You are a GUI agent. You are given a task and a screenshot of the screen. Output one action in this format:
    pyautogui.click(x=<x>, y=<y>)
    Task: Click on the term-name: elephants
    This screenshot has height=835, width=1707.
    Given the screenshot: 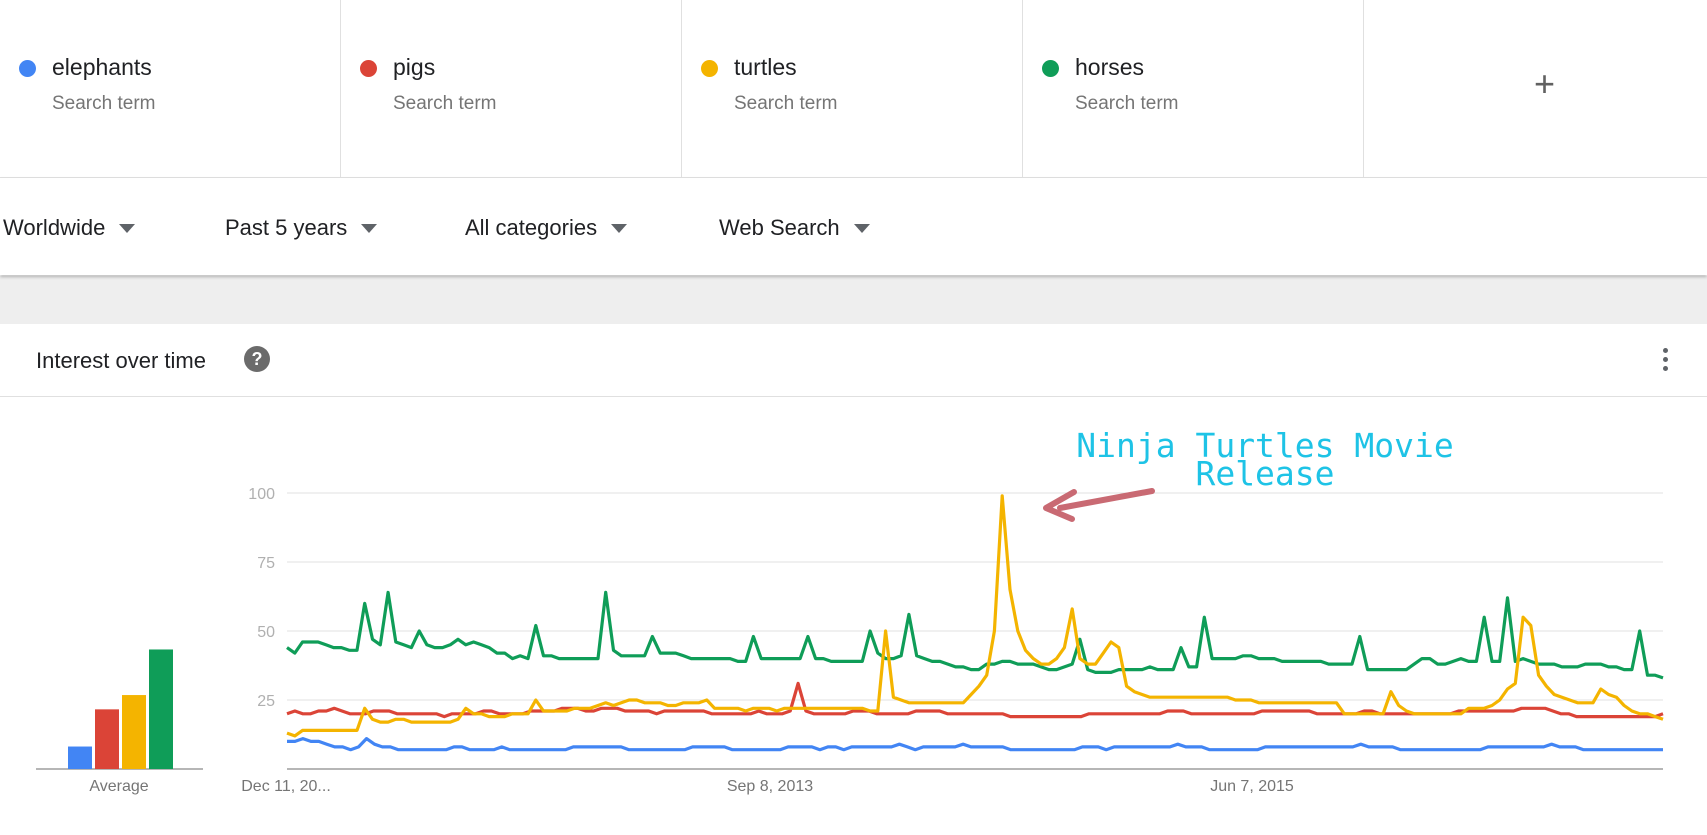 What is the action you would take?
    pyautogui.click(x=102, y=67)
    